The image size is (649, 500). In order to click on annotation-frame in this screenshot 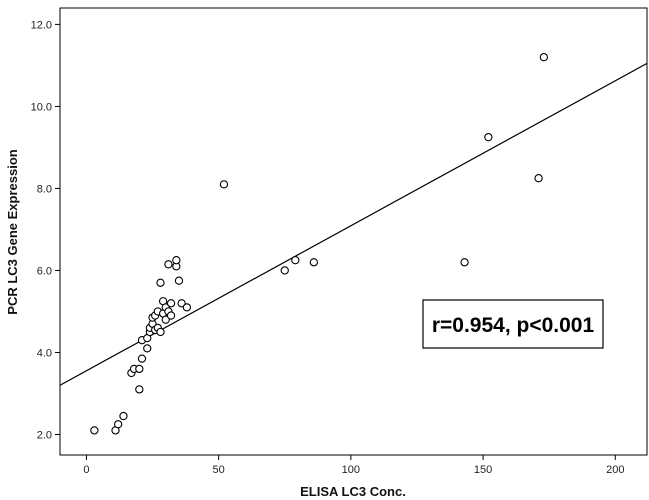, I will do `click(513, 324)`.